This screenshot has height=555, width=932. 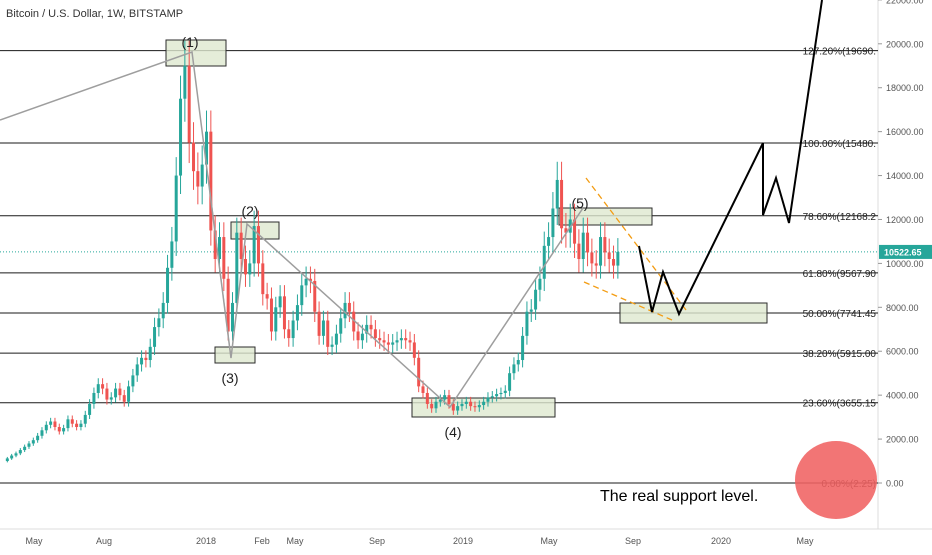 What do you see at coordinates (249, 211) in the screenshot?
I see `wave-label: (2)` at bounding box center [249, 211].